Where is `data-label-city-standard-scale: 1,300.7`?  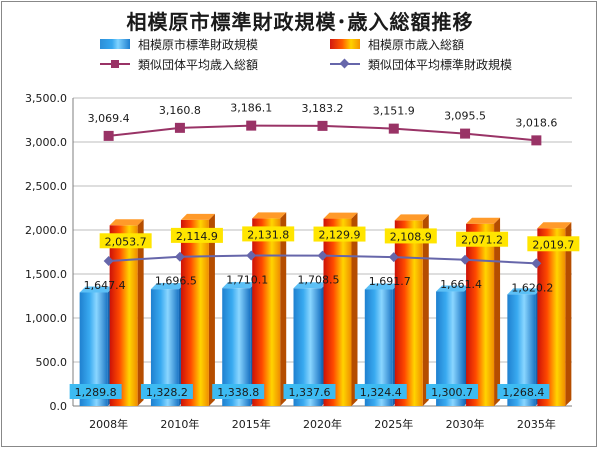 data-label-city-standard-scale: 1,300.7 is located at coordinates (452, 392).